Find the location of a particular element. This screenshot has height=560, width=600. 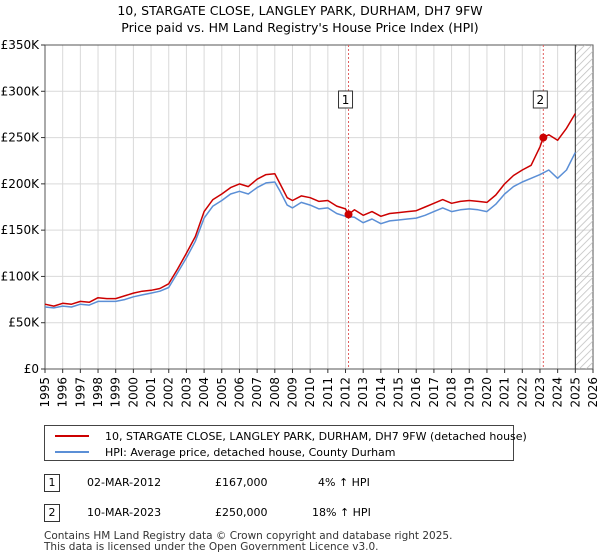

x-tick-label: 2023 is located at coordinates (540, 392).